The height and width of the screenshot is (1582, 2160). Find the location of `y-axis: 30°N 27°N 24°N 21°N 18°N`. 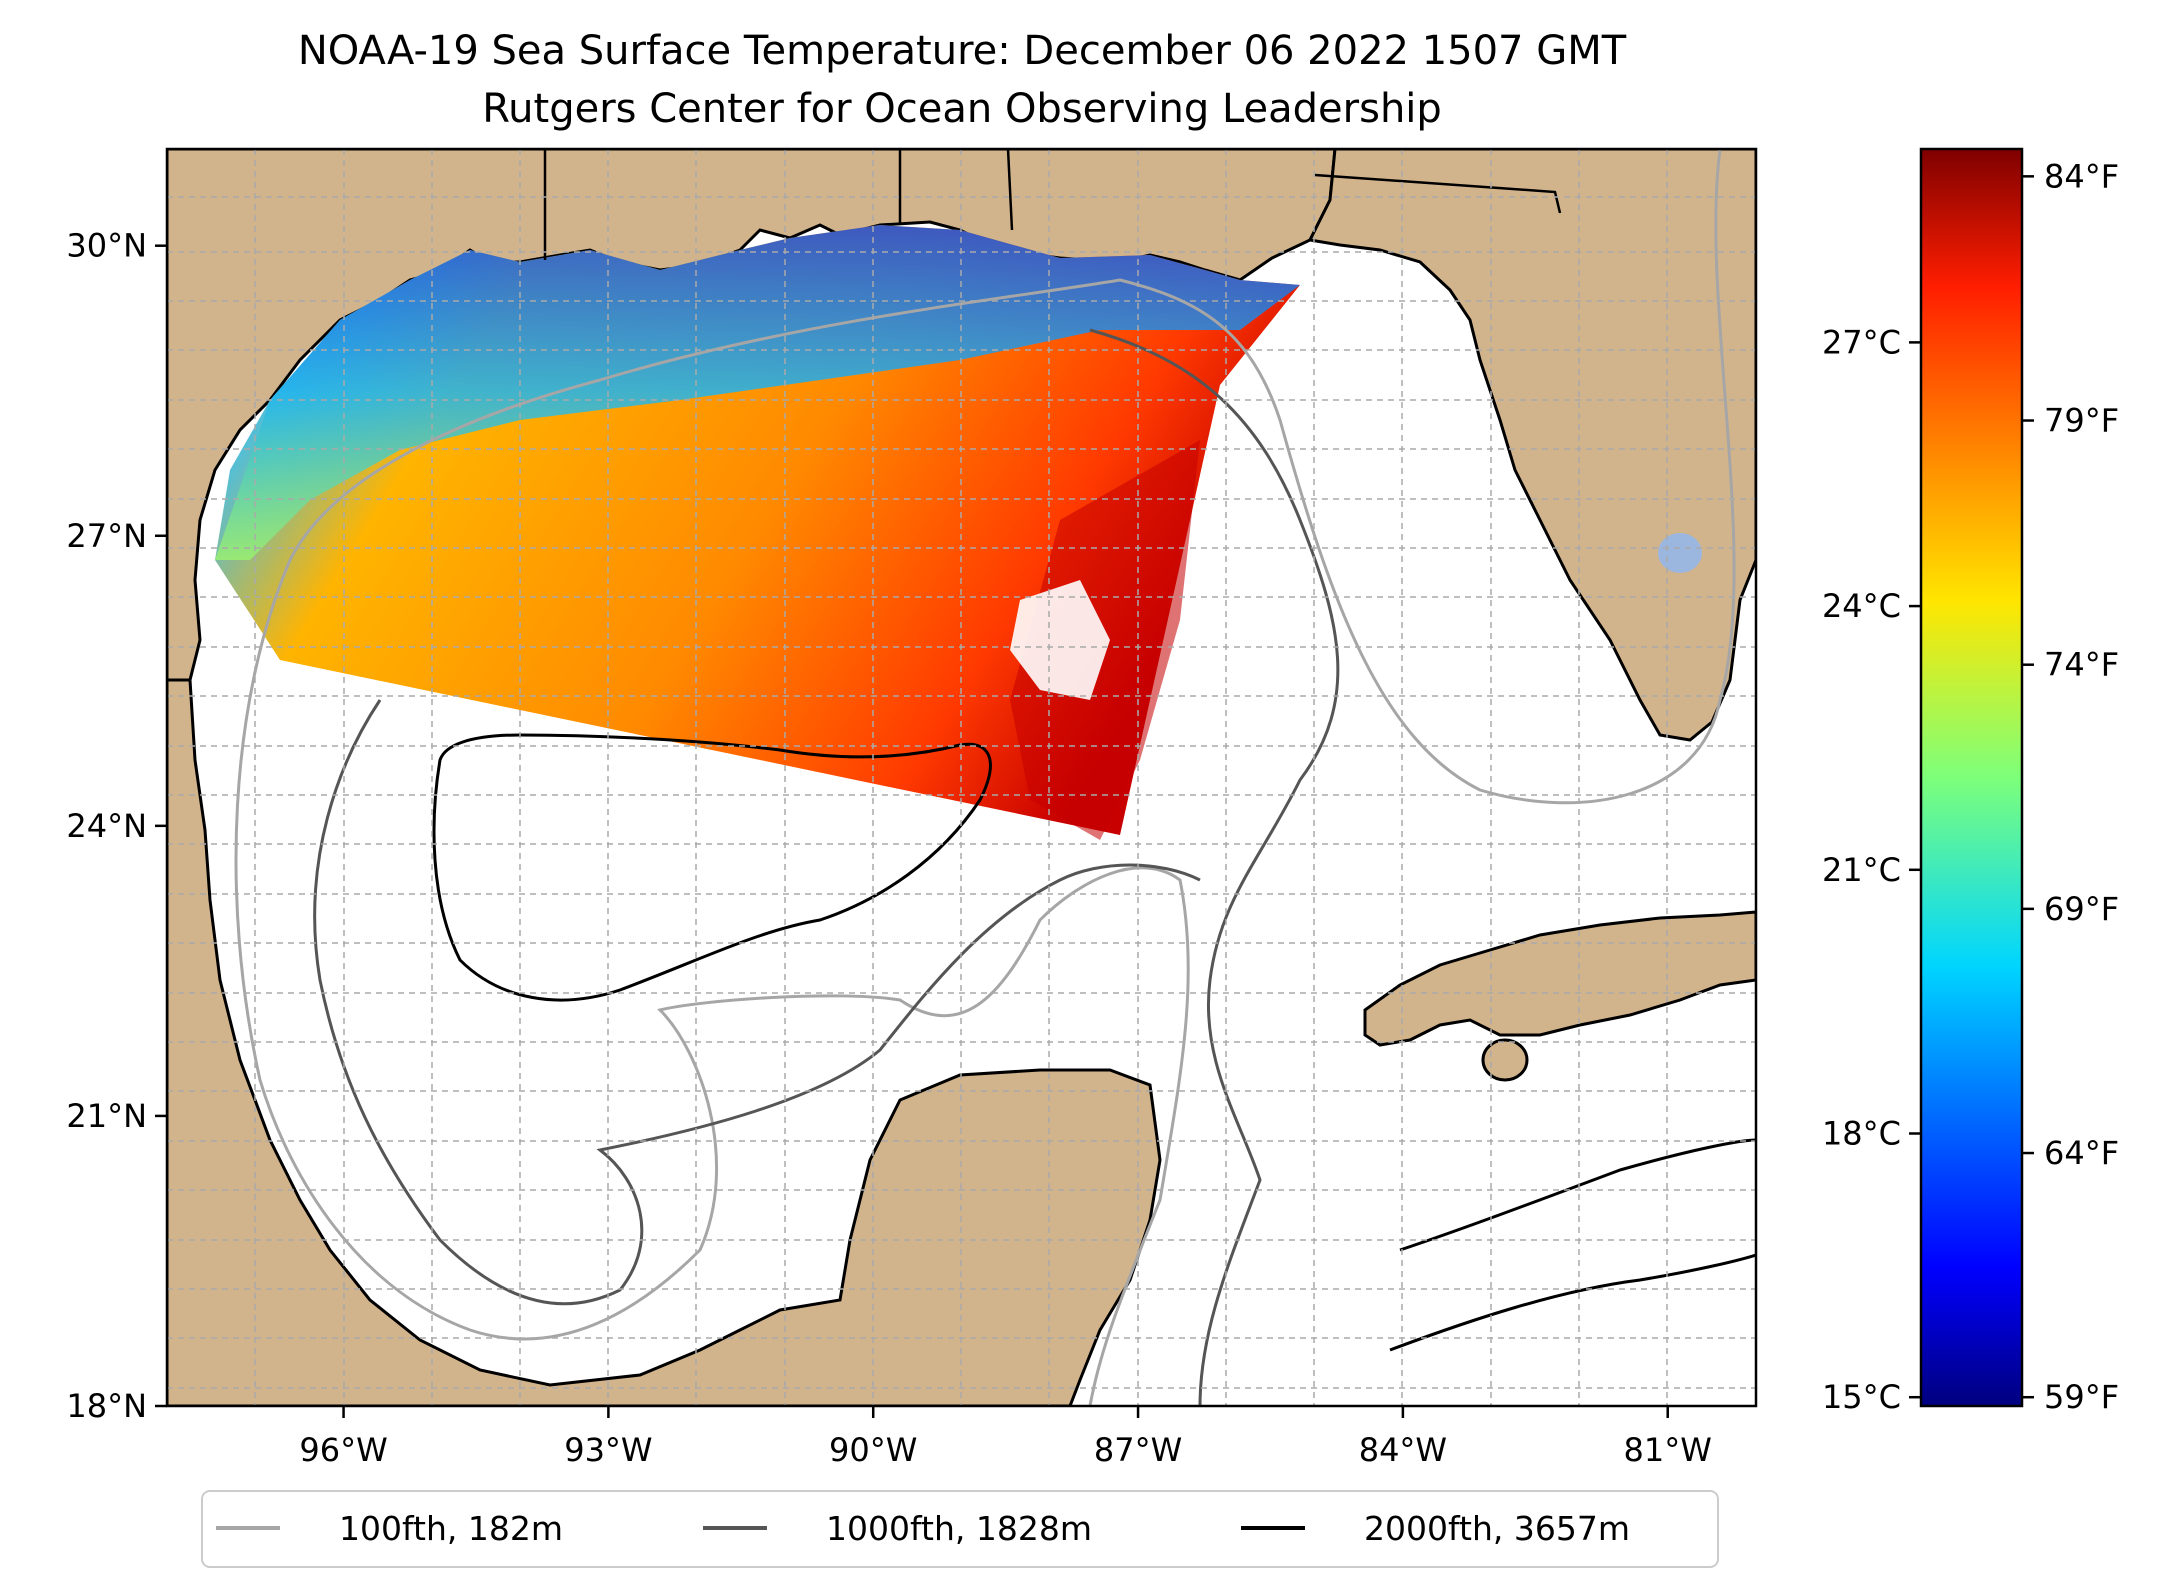

y-axis: 30°N 27°N 24°N 21°N 18°N is located at coordinates (116, 826).